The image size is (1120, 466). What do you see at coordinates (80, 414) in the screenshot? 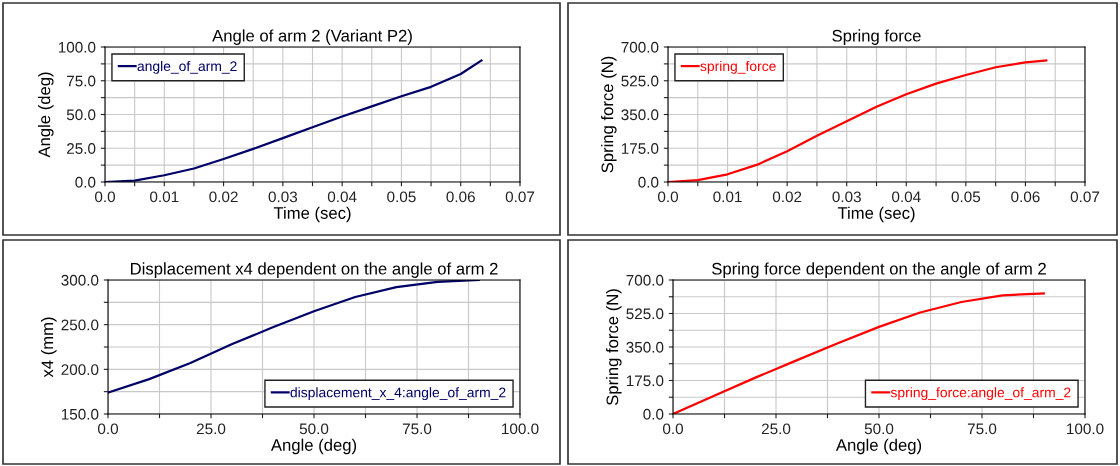
I see `y-tick-label: 150.0` at bounding box center [80, 414].